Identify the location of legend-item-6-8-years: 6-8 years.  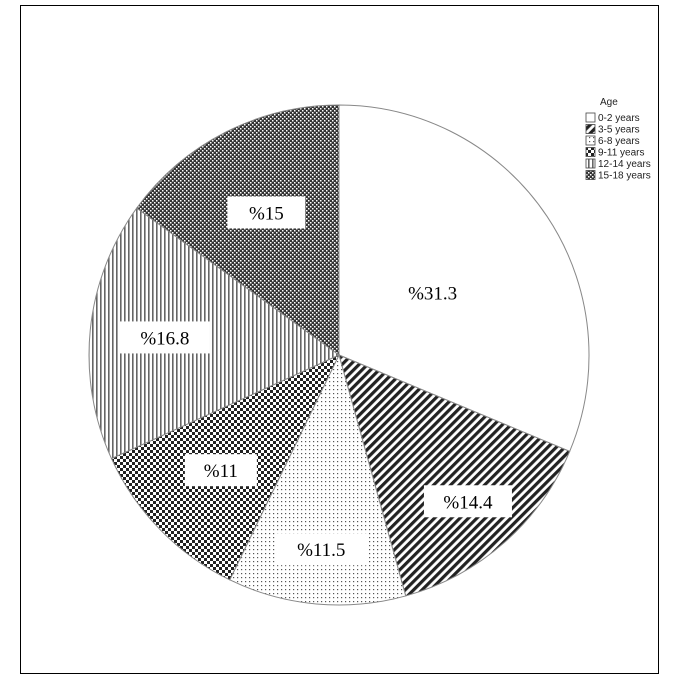
(612, 141).